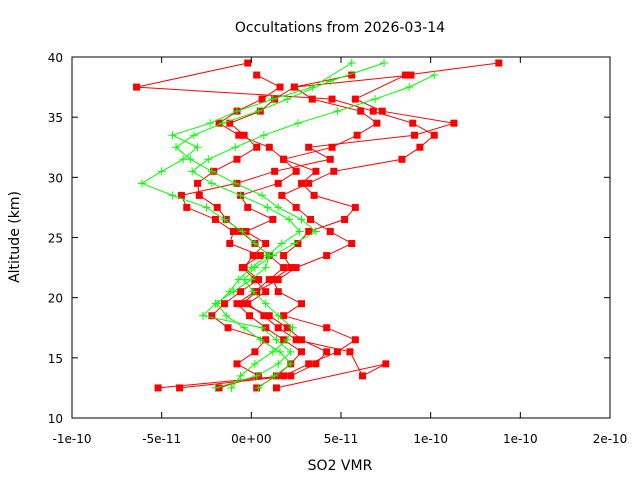 Image resolution: width=640 pixels, height=480 pixels. What do you see at coordinates (254, 231) in the screenshot?
I see `series-profile-d` at bounding box center [254, 231].